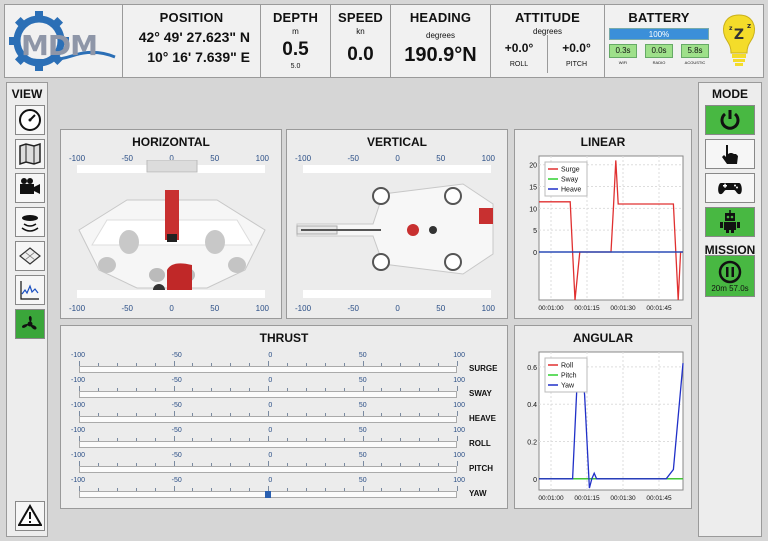  I want to click on alert-button, so click(30, 516).